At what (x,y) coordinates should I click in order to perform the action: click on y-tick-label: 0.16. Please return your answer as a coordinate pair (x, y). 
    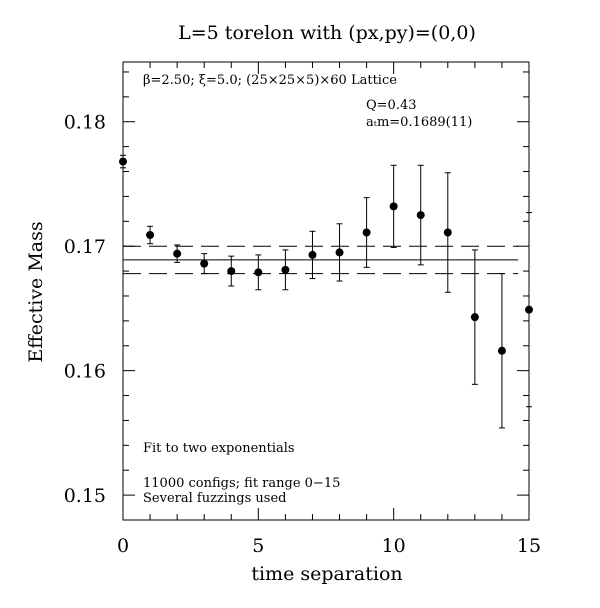
    Looking at the image, I should click on (85, 372).